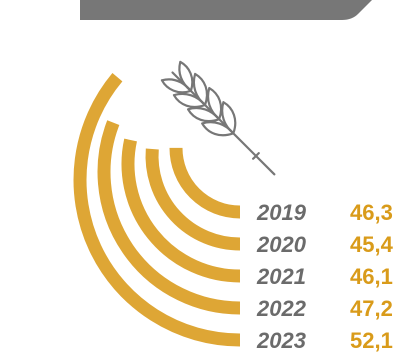  I want to click on wheat-icon, so click(218, 118).